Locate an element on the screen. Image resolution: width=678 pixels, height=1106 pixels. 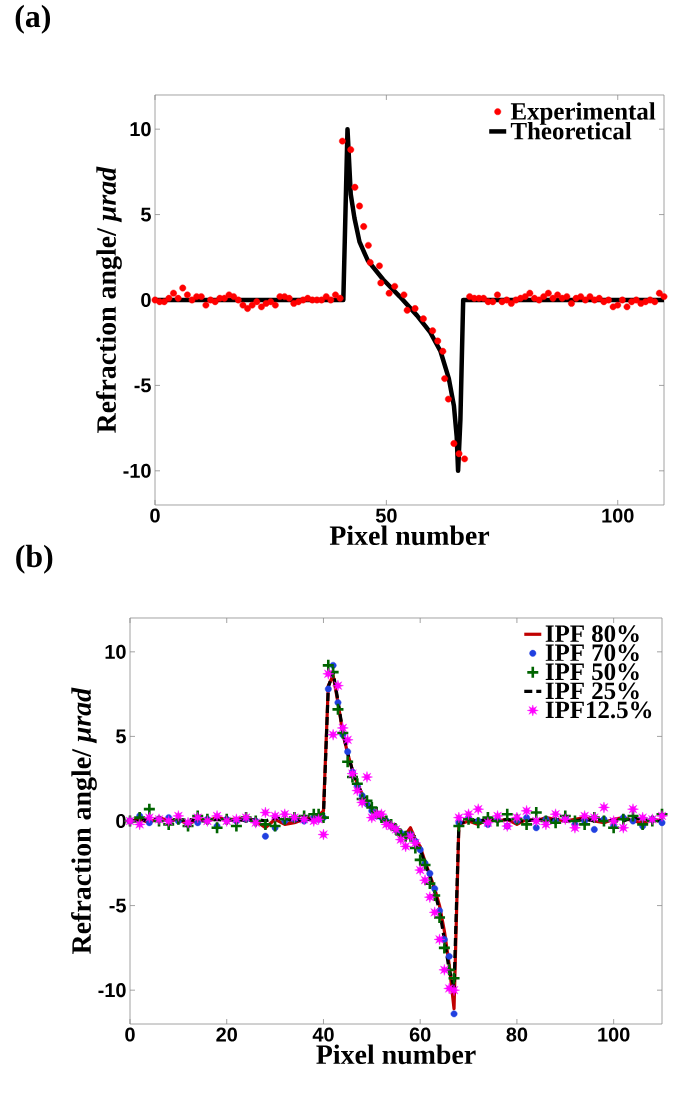
legend-label: IPF 50% is located at coordinates (592, 672).